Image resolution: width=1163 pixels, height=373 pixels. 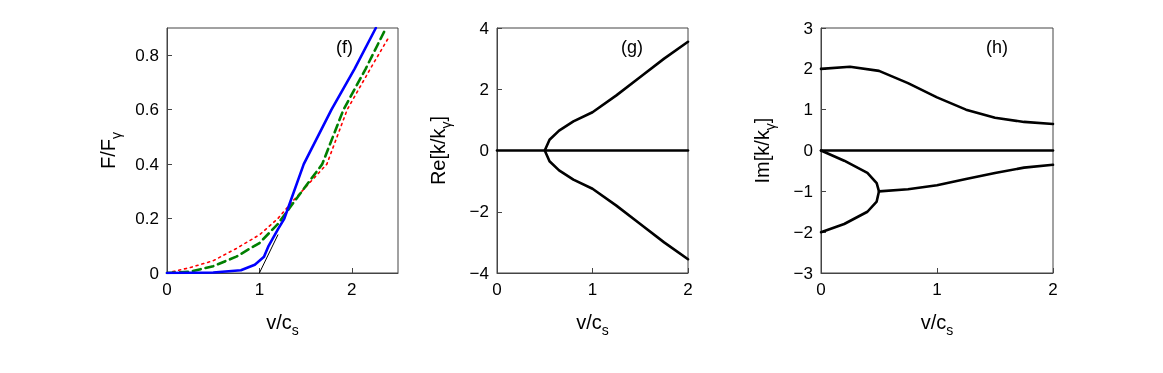 I want to click on y-tick-label: −4, so click(x=479, y=273).